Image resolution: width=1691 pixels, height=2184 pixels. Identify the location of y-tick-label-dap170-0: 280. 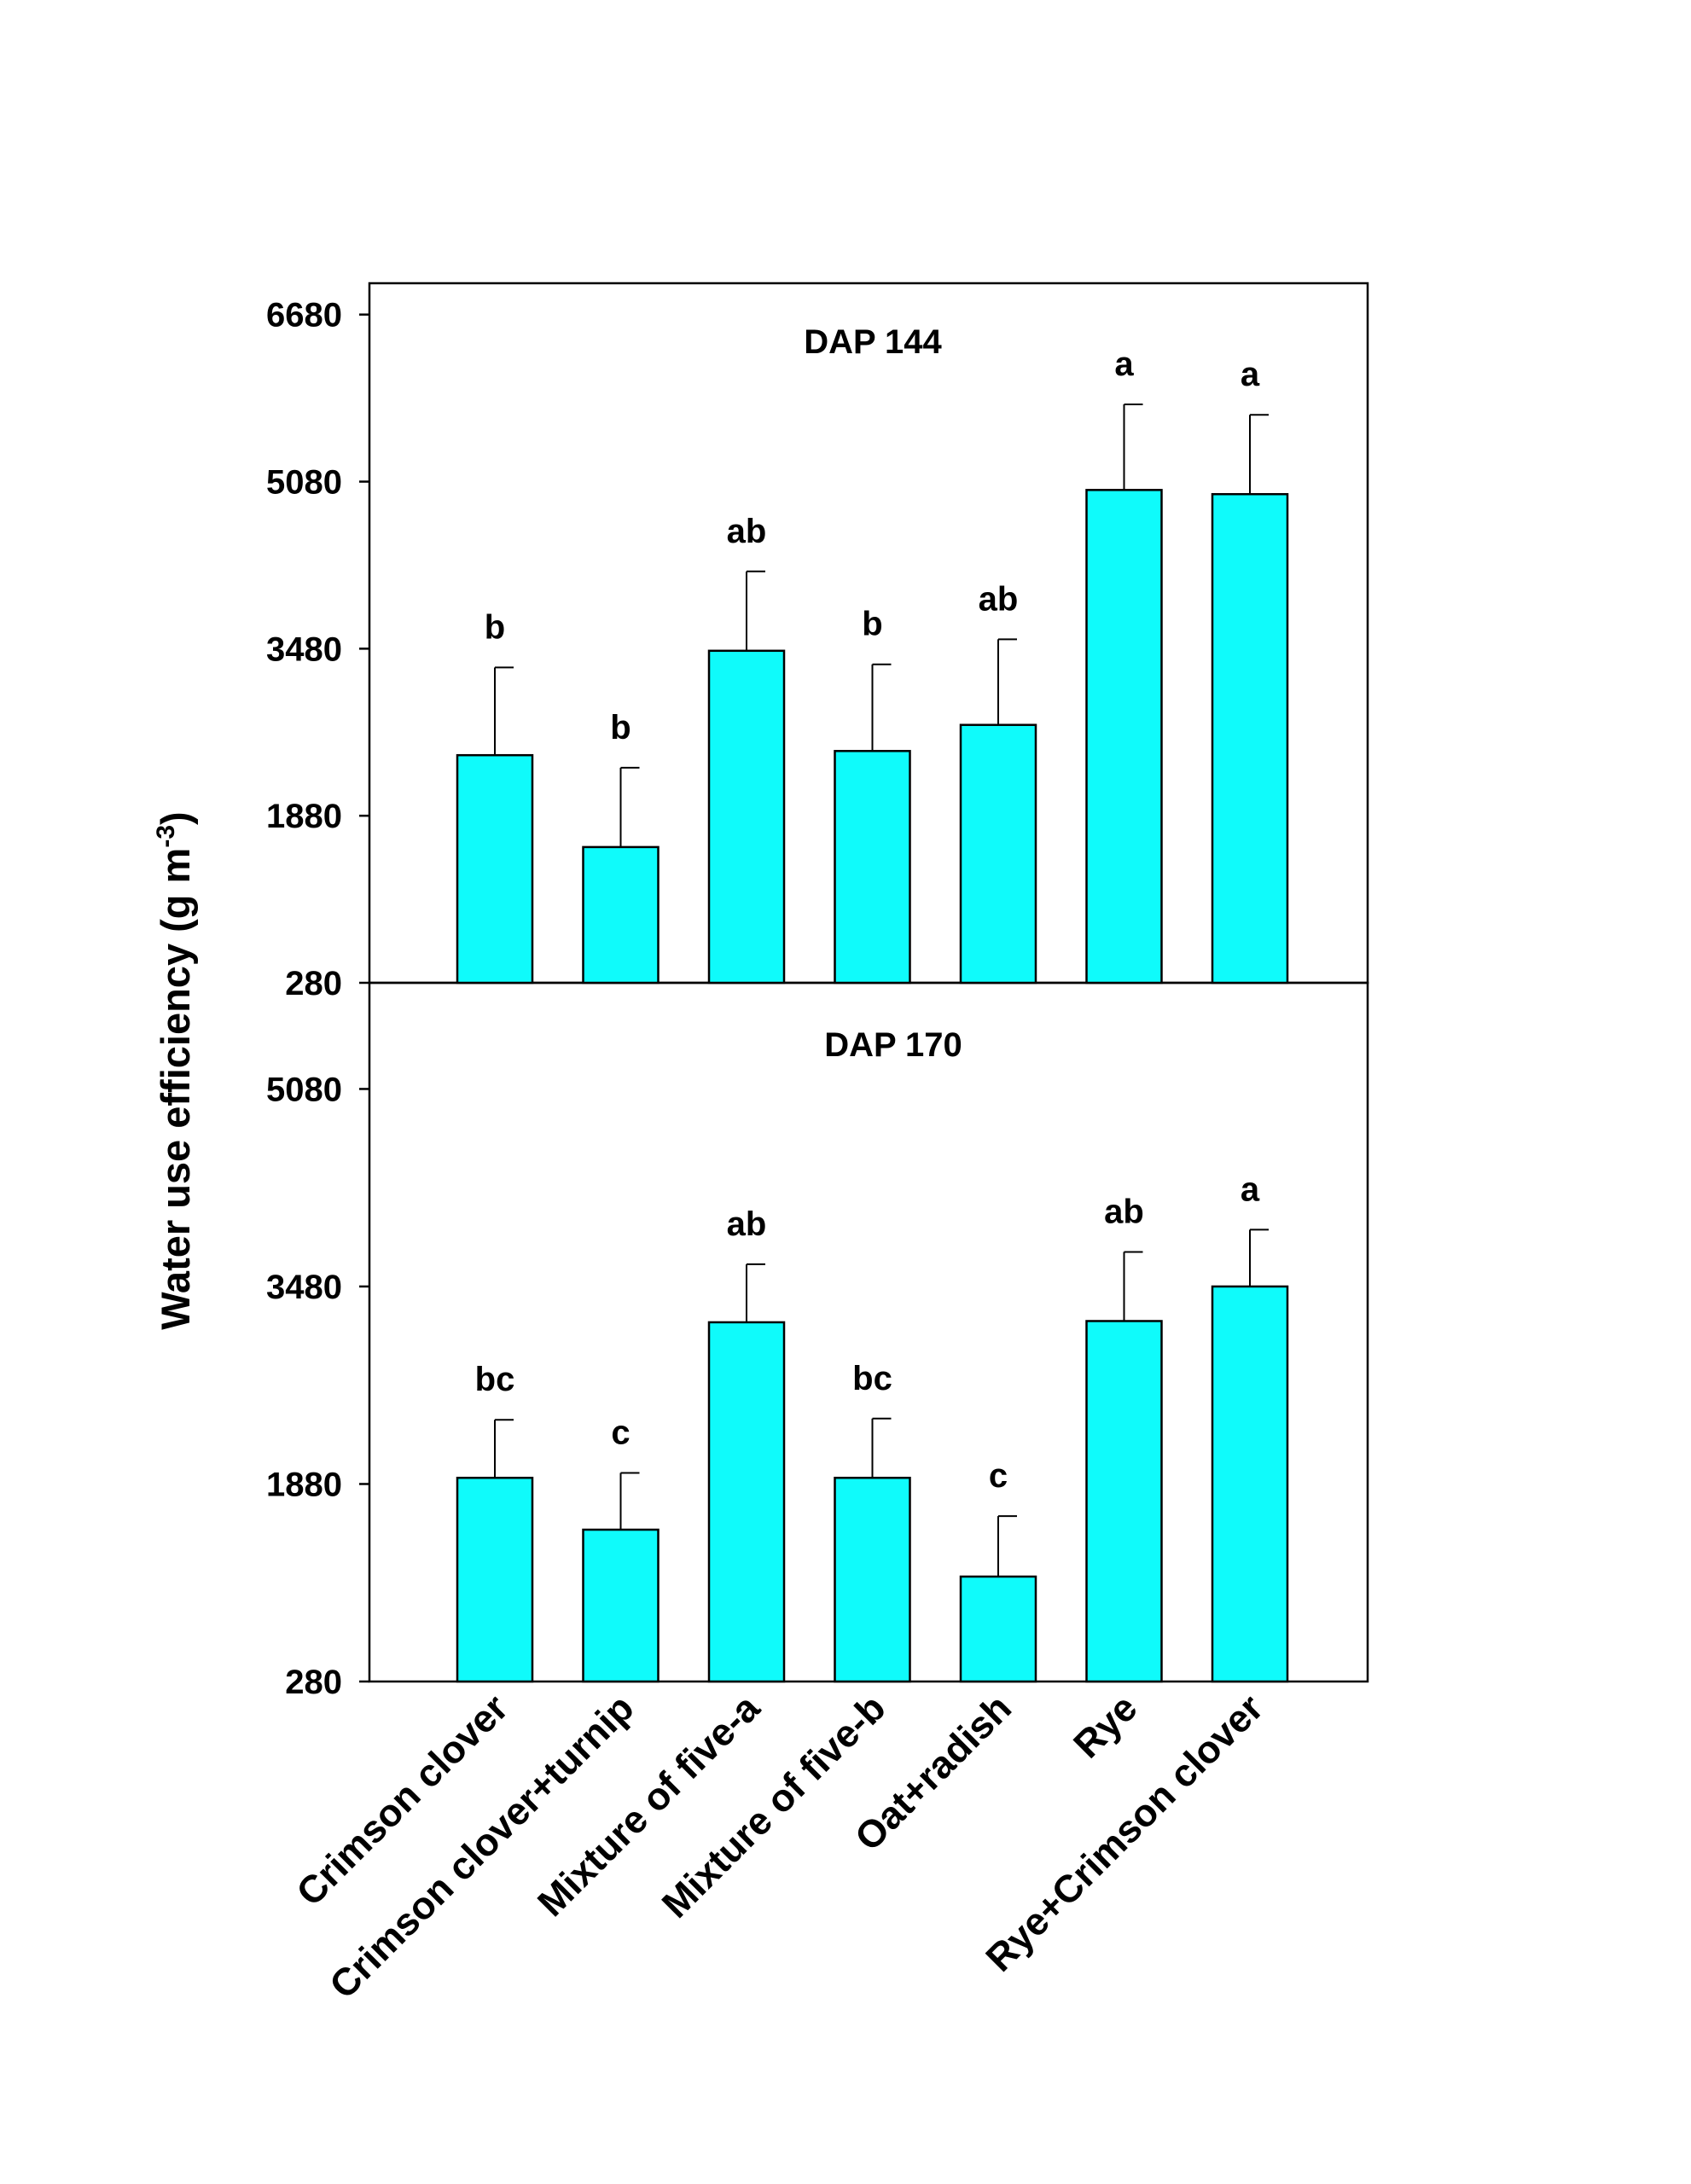
(313, 1683).